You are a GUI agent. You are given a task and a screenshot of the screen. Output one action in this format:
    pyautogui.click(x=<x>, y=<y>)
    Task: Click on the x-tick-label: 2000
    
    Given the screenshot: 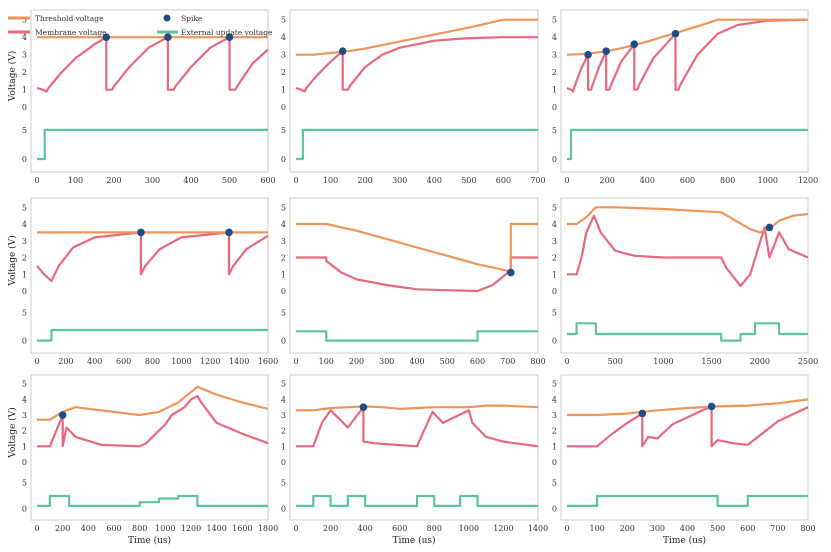 What is the action you would take?
    pyautogui.click(x=760, y=361)
    